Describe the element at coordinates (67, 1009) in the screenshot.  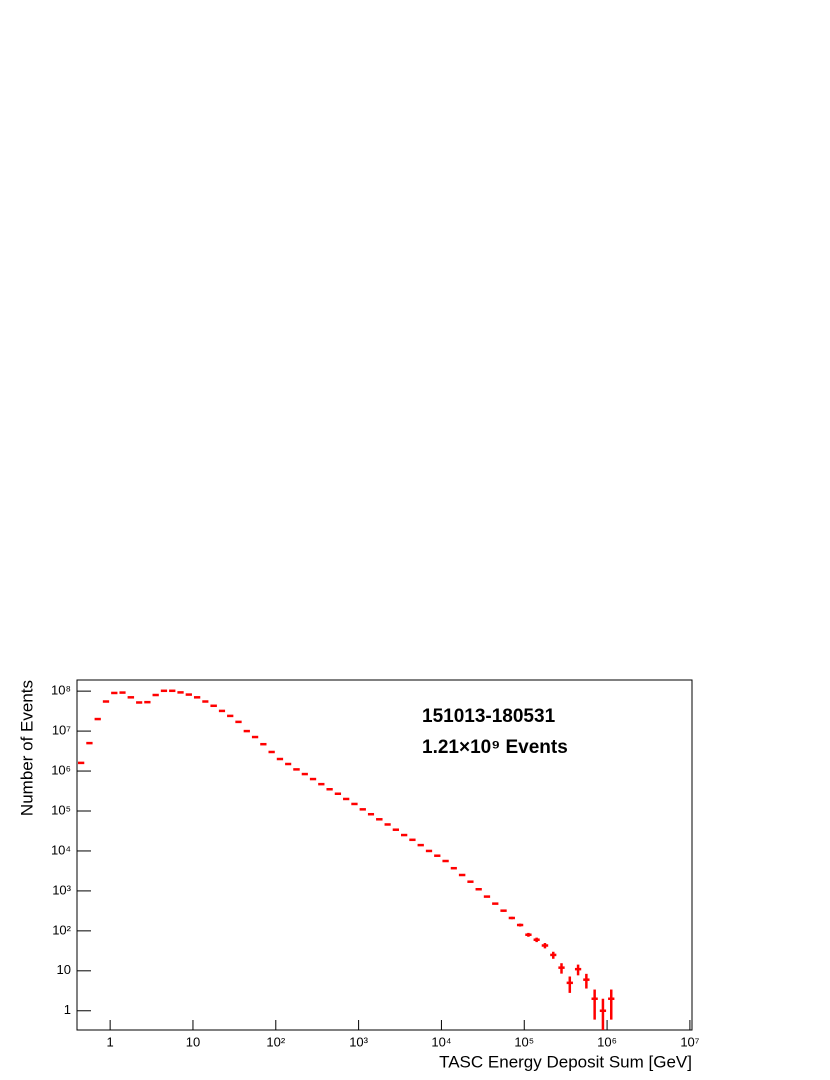
I see `y-tick-label: 1` at that location.